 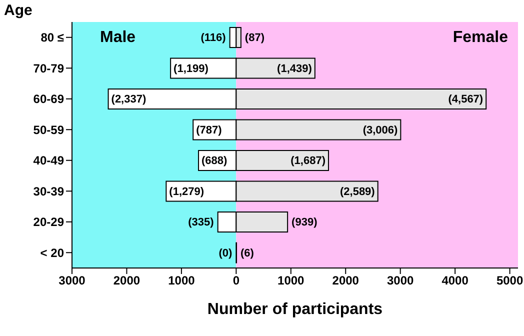 I want to click on y-tick-label: 60-69, so click(x=48, y=99).